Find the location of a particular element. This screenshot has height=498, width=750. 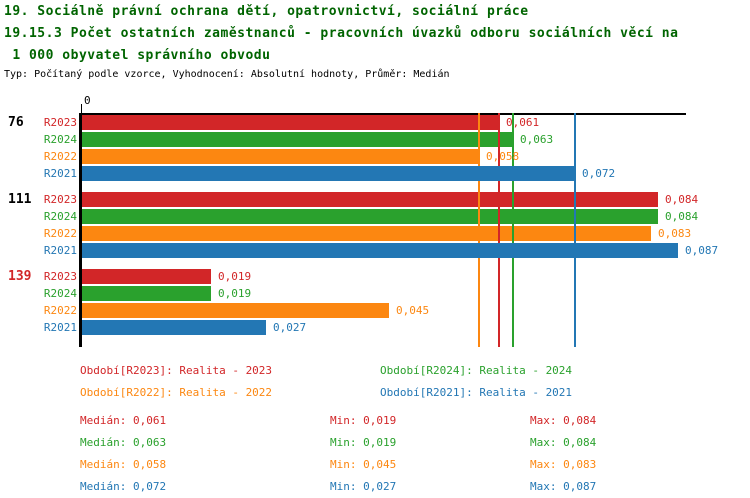

legend-item-r2023: Období[R2023]: Realita - 2023 is located at coordinates (176, 370).